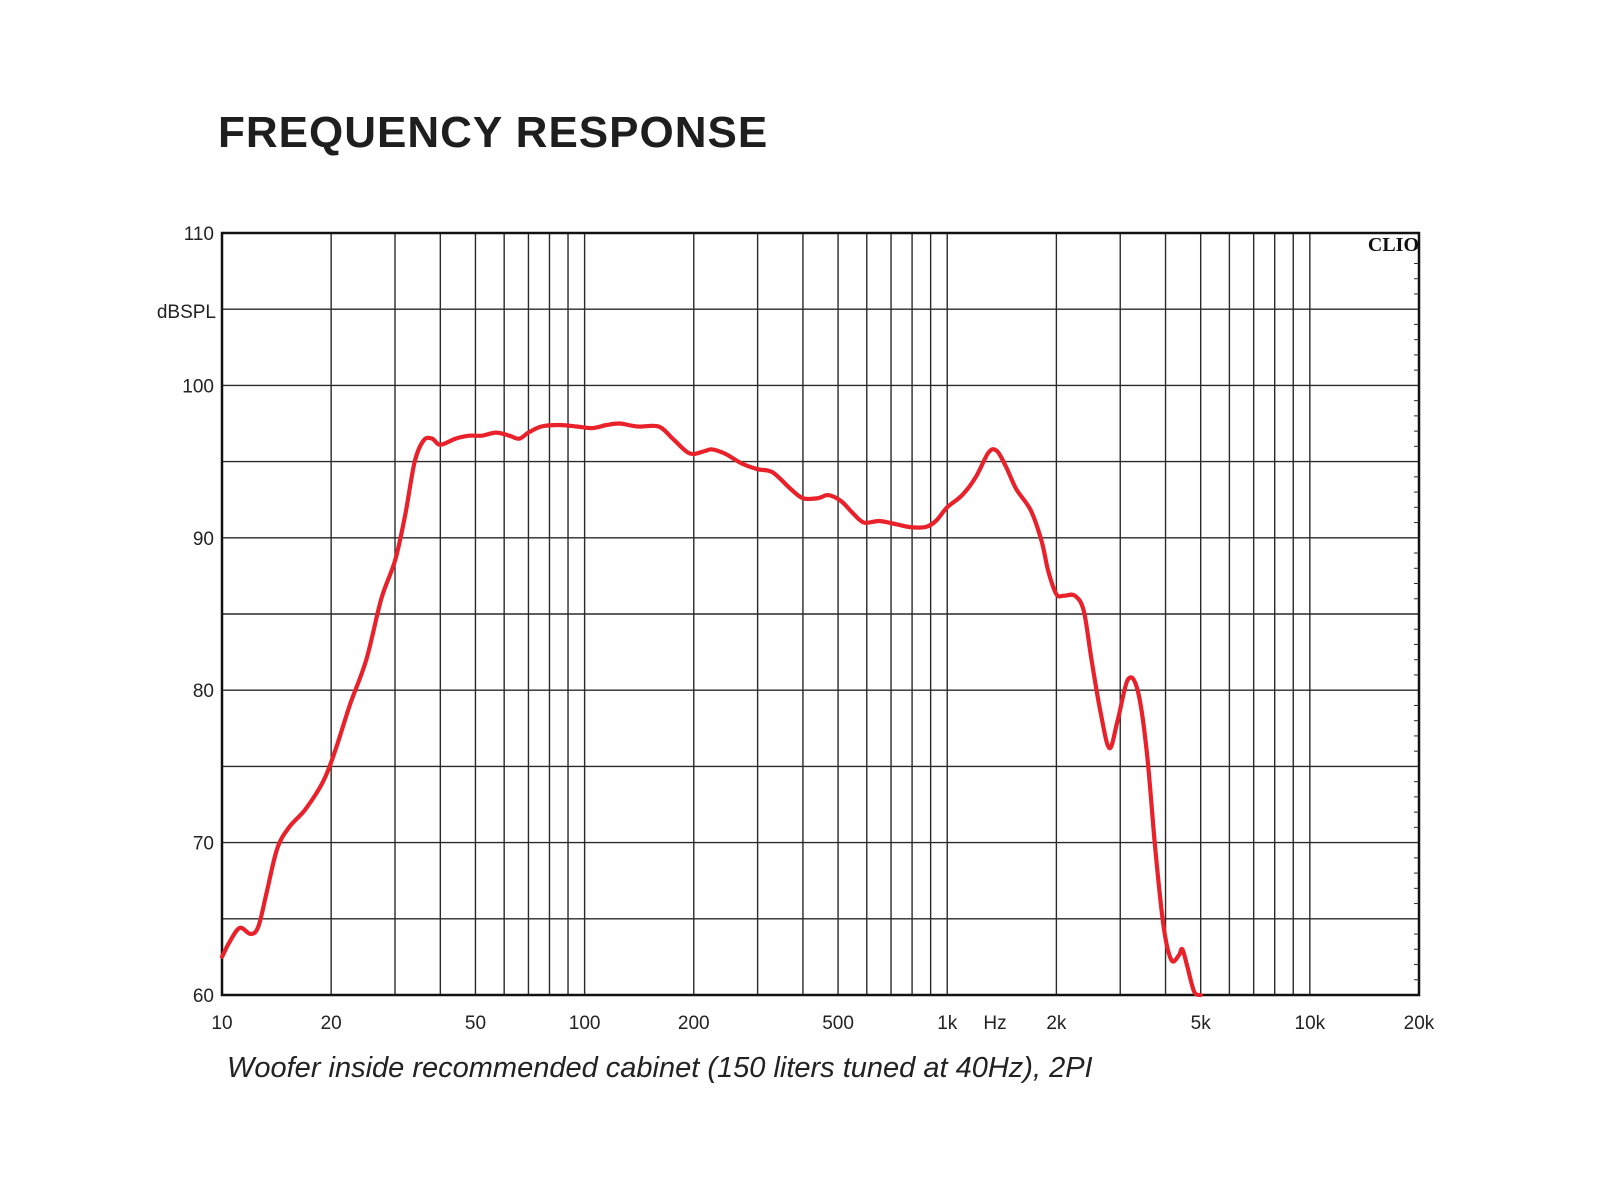  Describe the element at coordinates (1056, 1023) in the screenshot. I see `x-tick-label: 2k` at that location.